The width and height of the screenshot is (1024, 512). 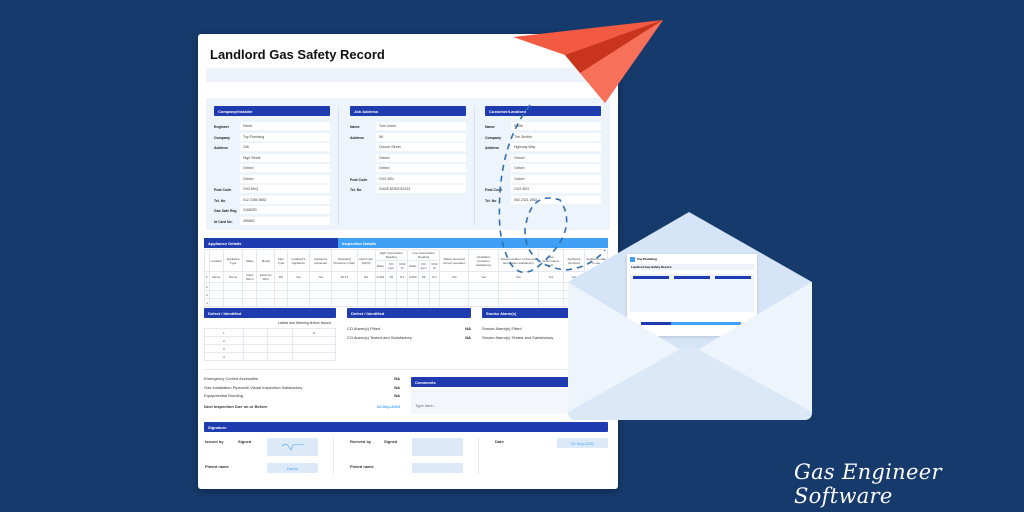 What do you see at coordinates (421, 136) in the screenshot?
I see `field-value: 56` at bounding box center [421, 136].